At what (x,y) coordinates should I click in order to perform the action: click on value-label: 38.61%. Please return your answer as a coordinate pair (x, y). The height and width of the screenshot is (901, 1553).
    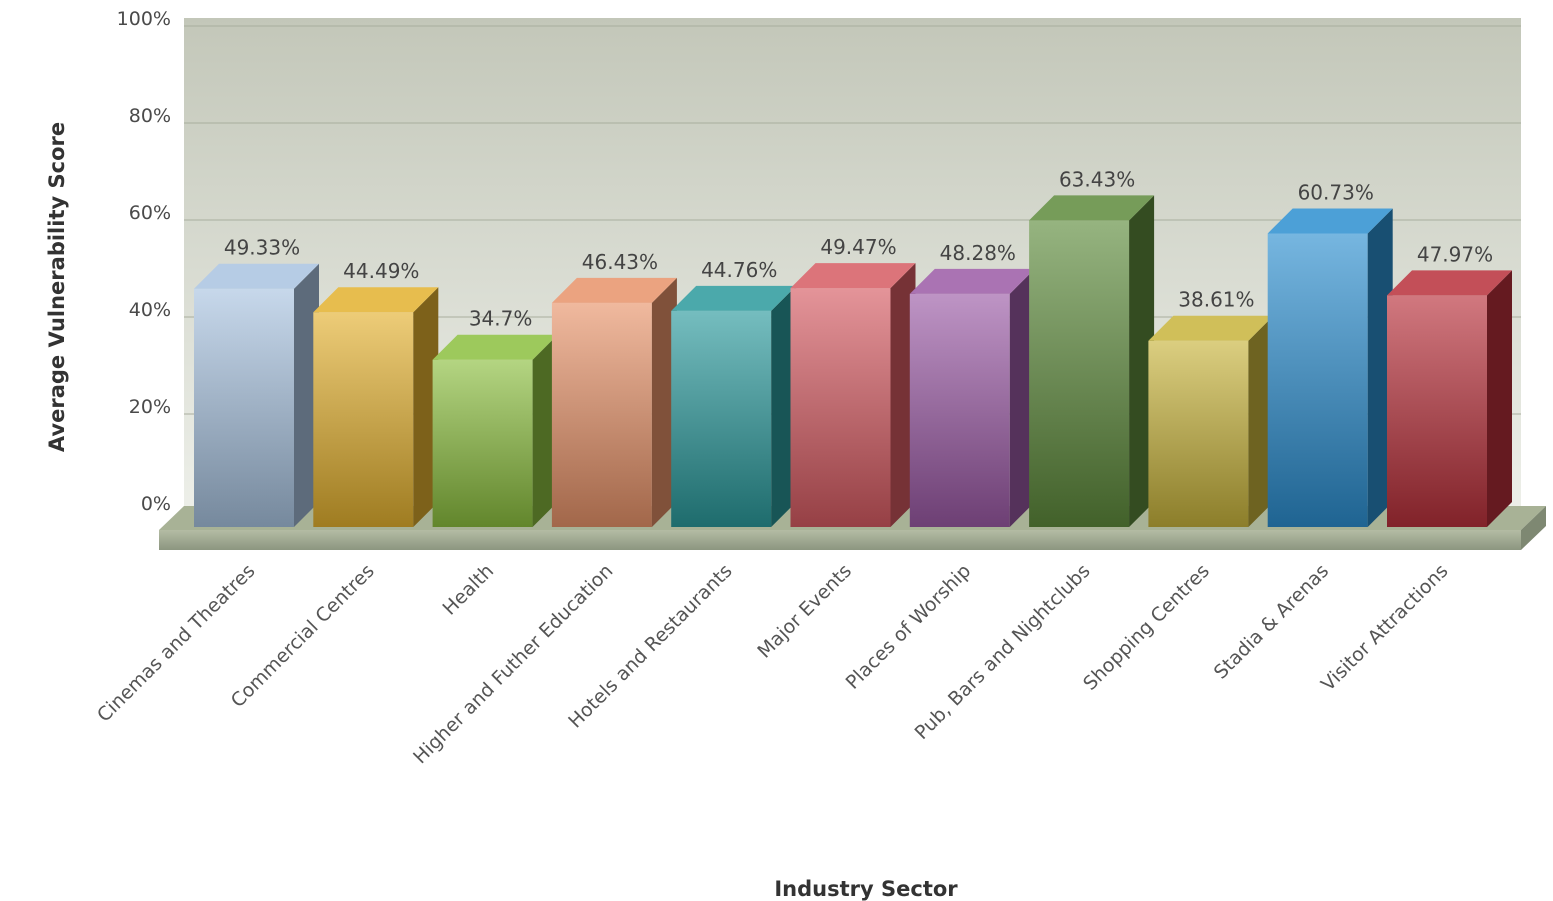
    Looking at the image, I should click on (1216, 300).